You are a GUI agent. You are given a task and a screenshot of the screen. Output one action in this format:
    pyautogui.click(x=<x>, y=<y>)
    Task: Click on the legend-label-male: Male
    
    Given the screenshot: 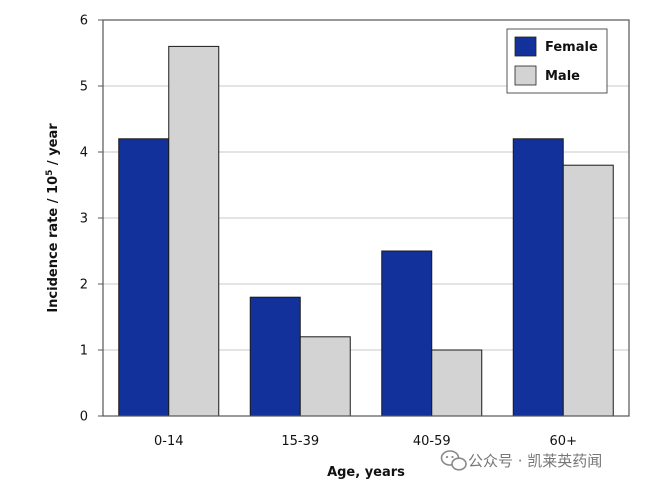 What is the action you would take?
    pyautogui.click(x=562, y=76)
    